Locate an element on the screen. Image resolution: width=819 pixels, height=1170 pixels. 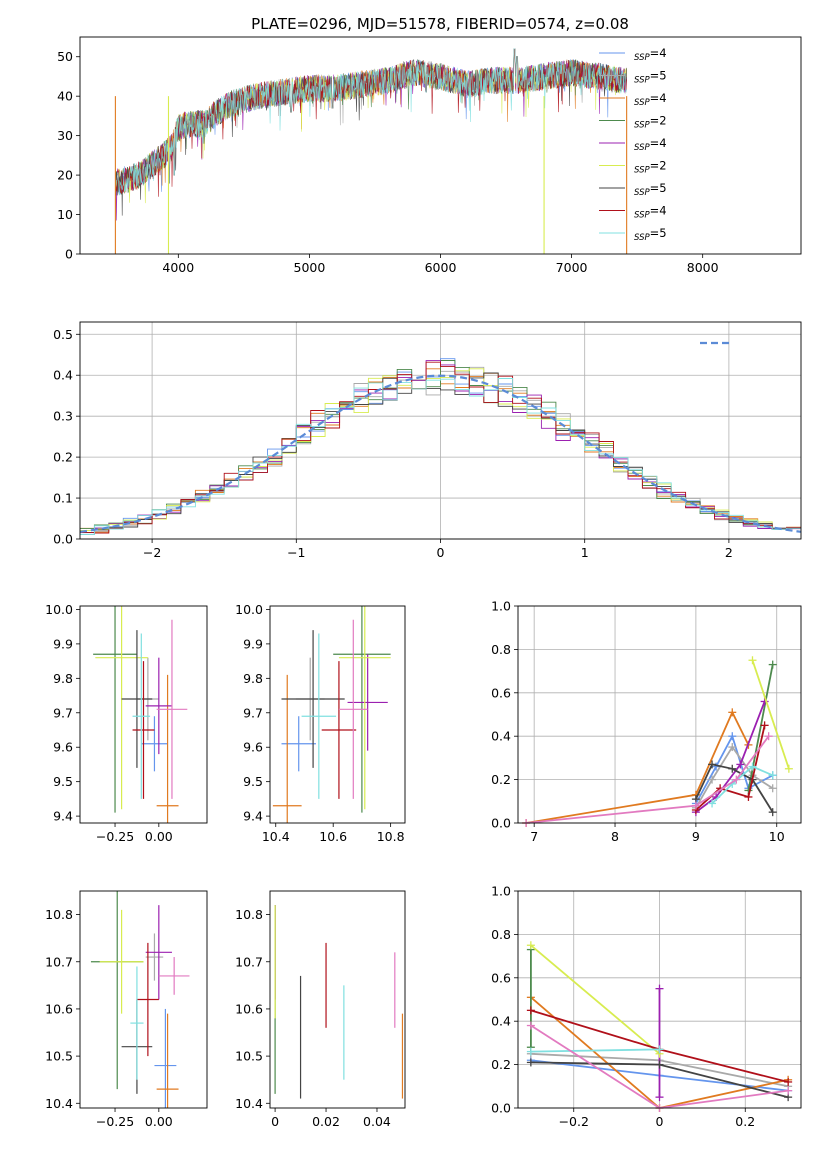
normal-curve is located at coordinates (440, 453).